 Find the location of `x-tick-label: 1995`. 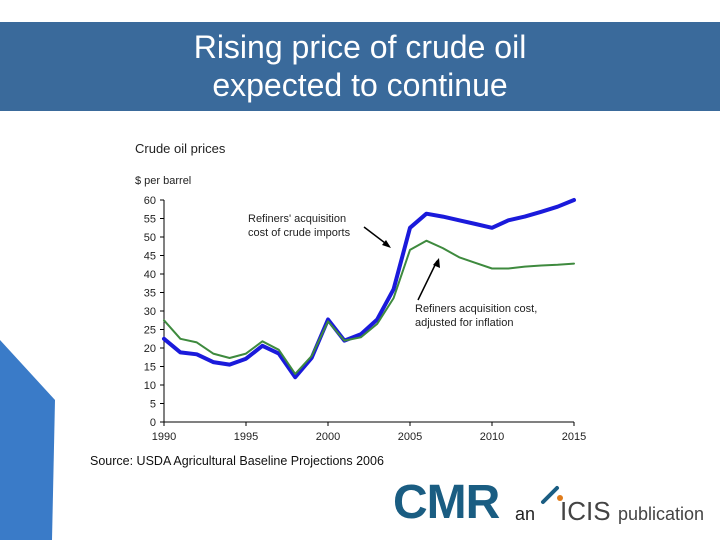

x-tick-label: 1995 is located at coordinates (246, 437).